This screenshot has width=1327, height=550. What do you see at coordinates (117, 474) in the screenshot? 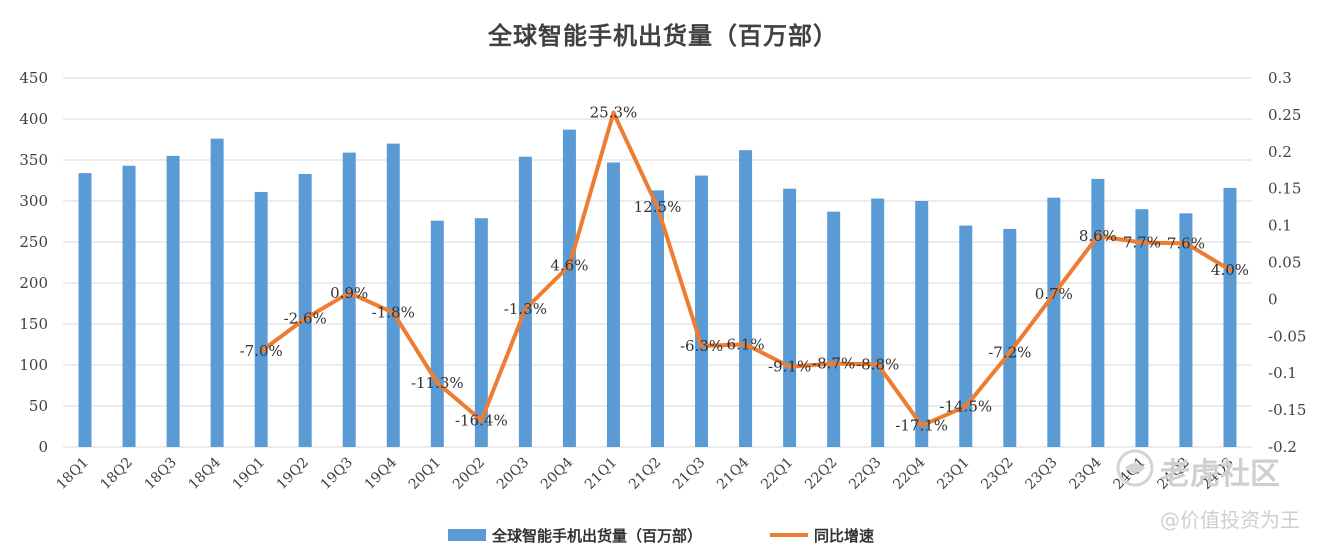
I see `category-label: 18Q2` at bounding box center [117, 474].